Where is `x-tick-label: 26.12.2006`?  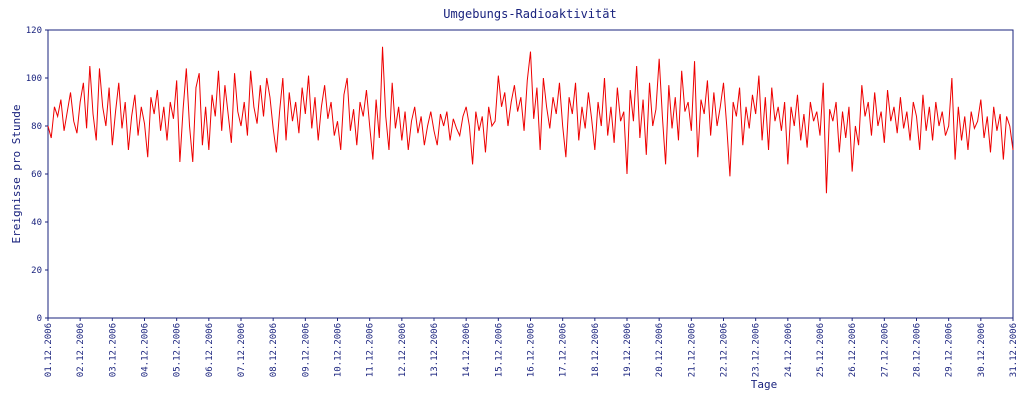
x-tick-label: 26.12.2006 is located at coordinates (853, 350).